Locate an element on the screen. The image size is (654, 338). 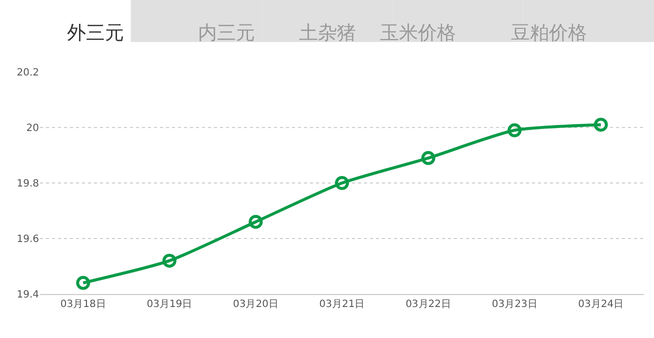
x-tick-label: 03月18日 is located at coordinates (83, 304).